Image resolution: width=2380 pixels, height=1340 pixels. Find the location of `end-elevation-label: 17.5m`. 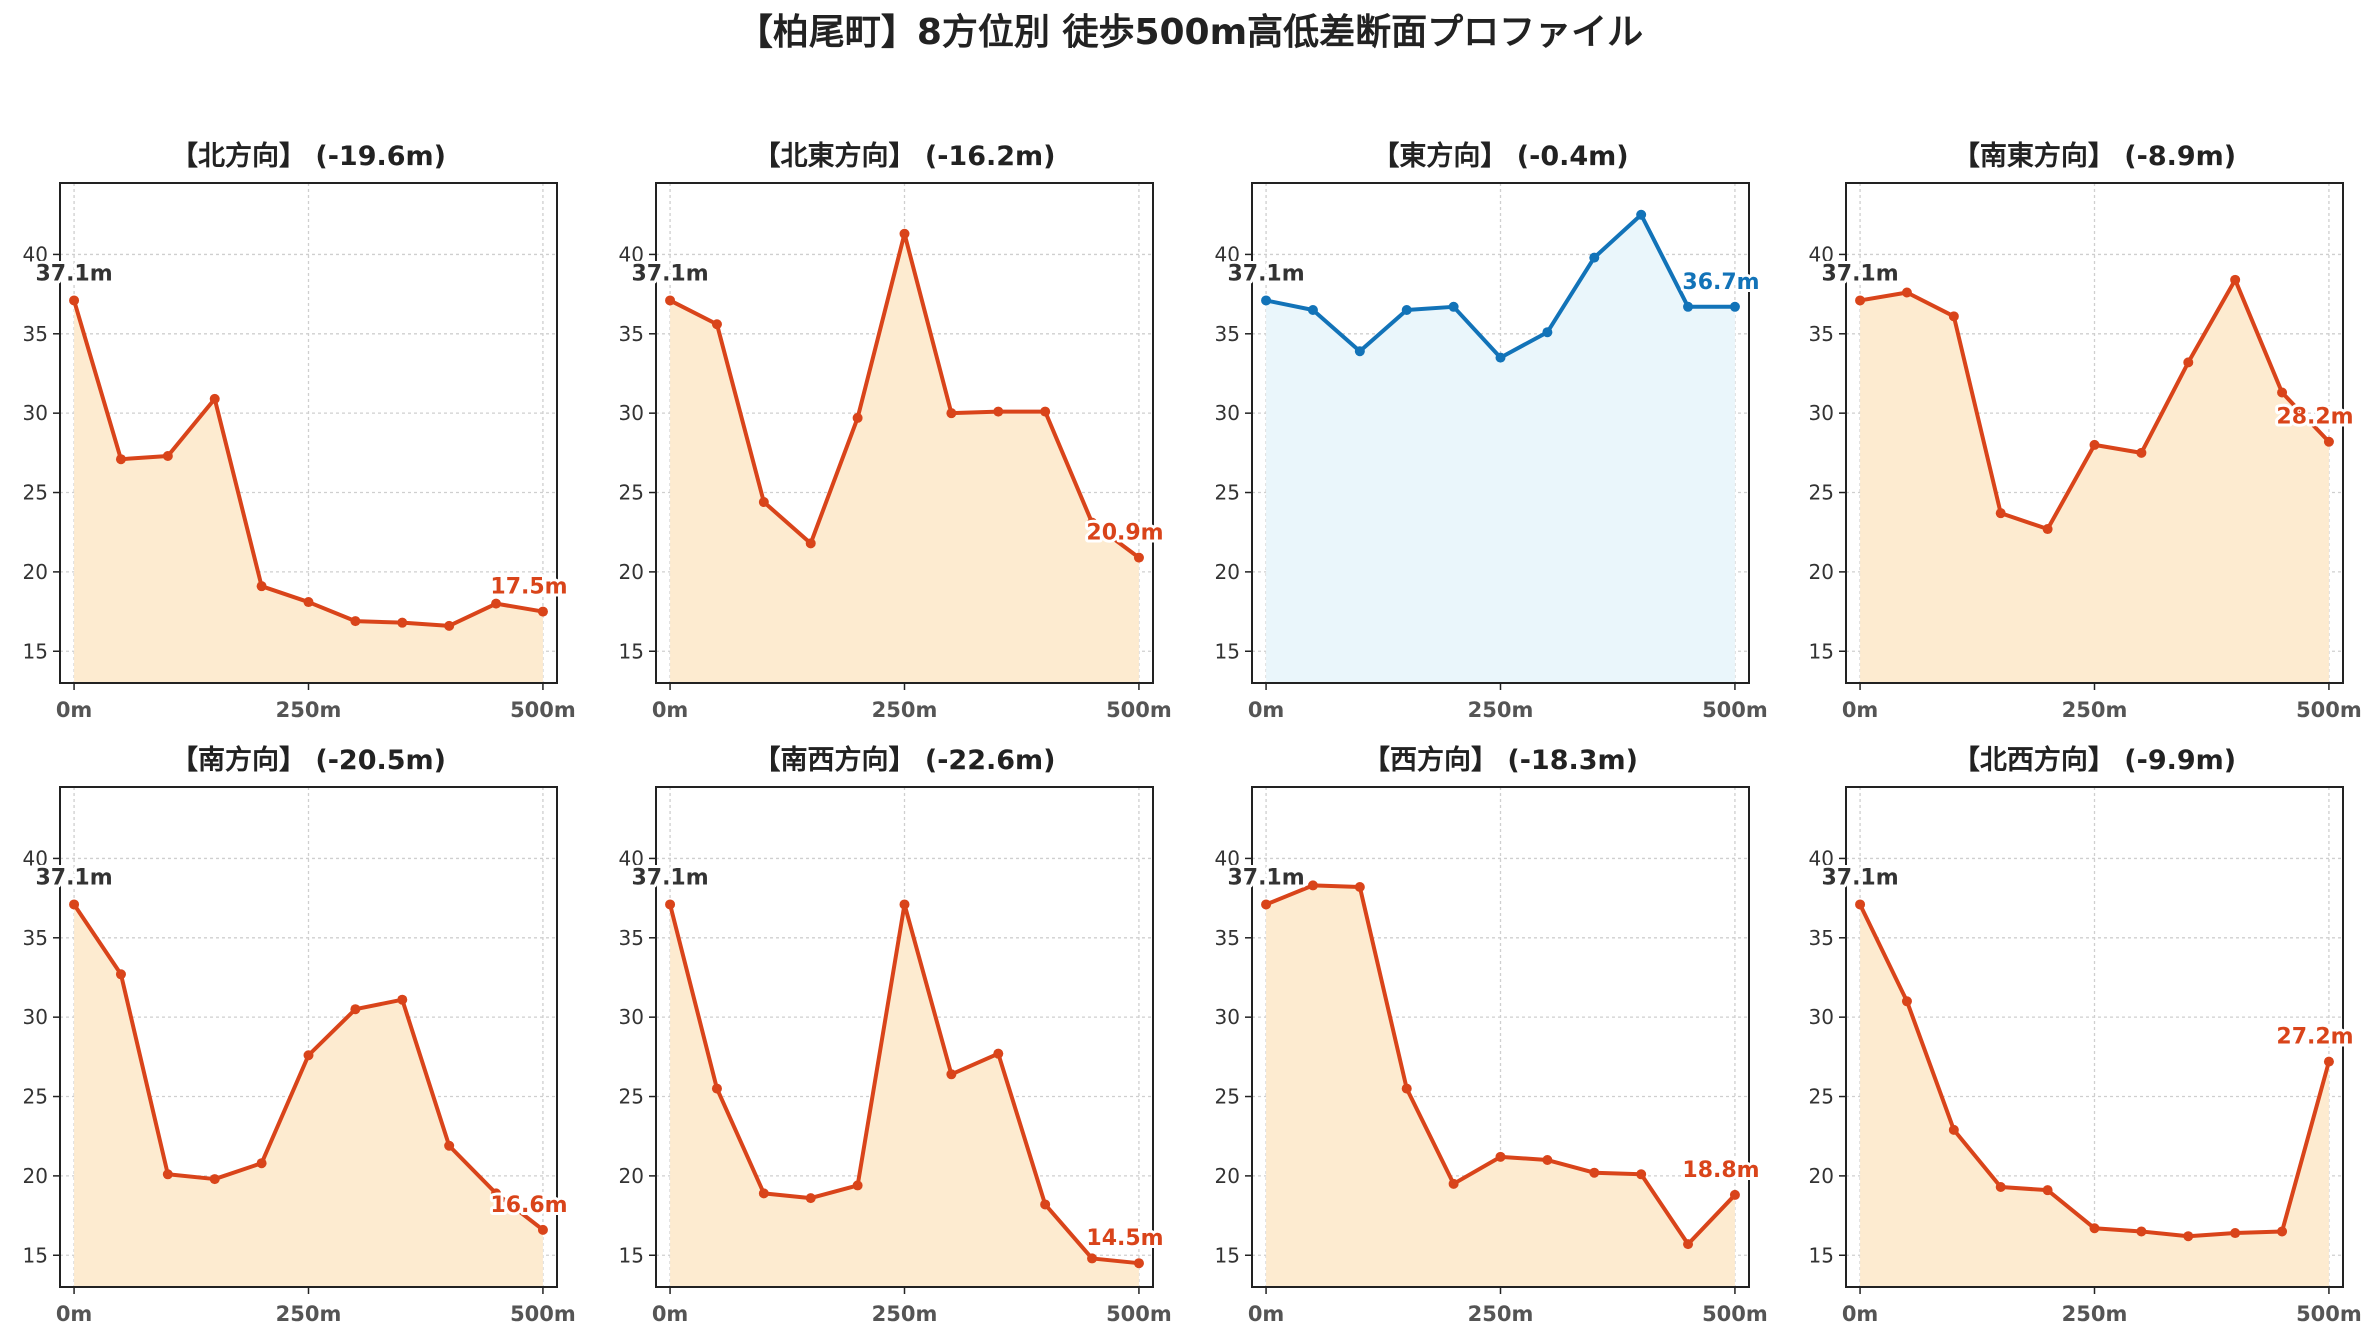

end-elevation-label: 17.5m is located at coordinates (528, 587).